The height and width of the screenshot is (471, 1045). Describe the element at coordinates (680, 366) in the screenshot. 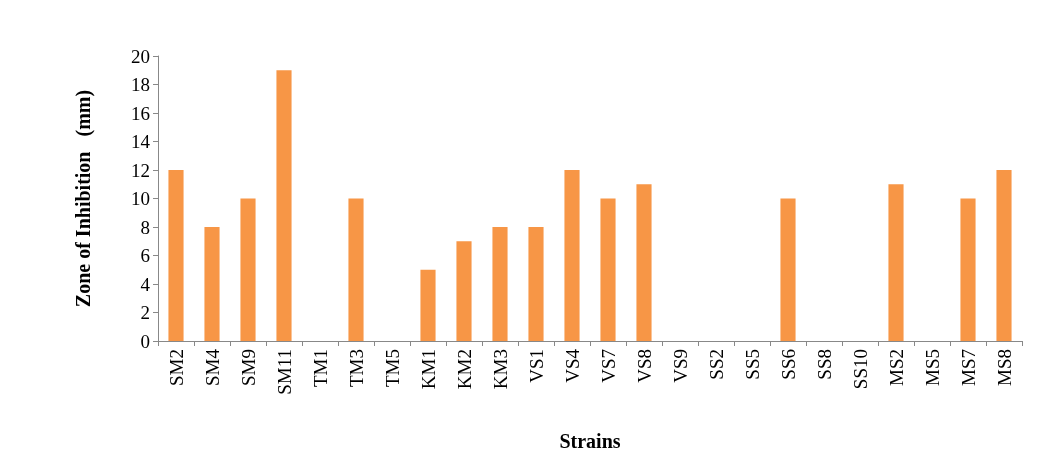

I see `x-tick-label: VS9` at that location.